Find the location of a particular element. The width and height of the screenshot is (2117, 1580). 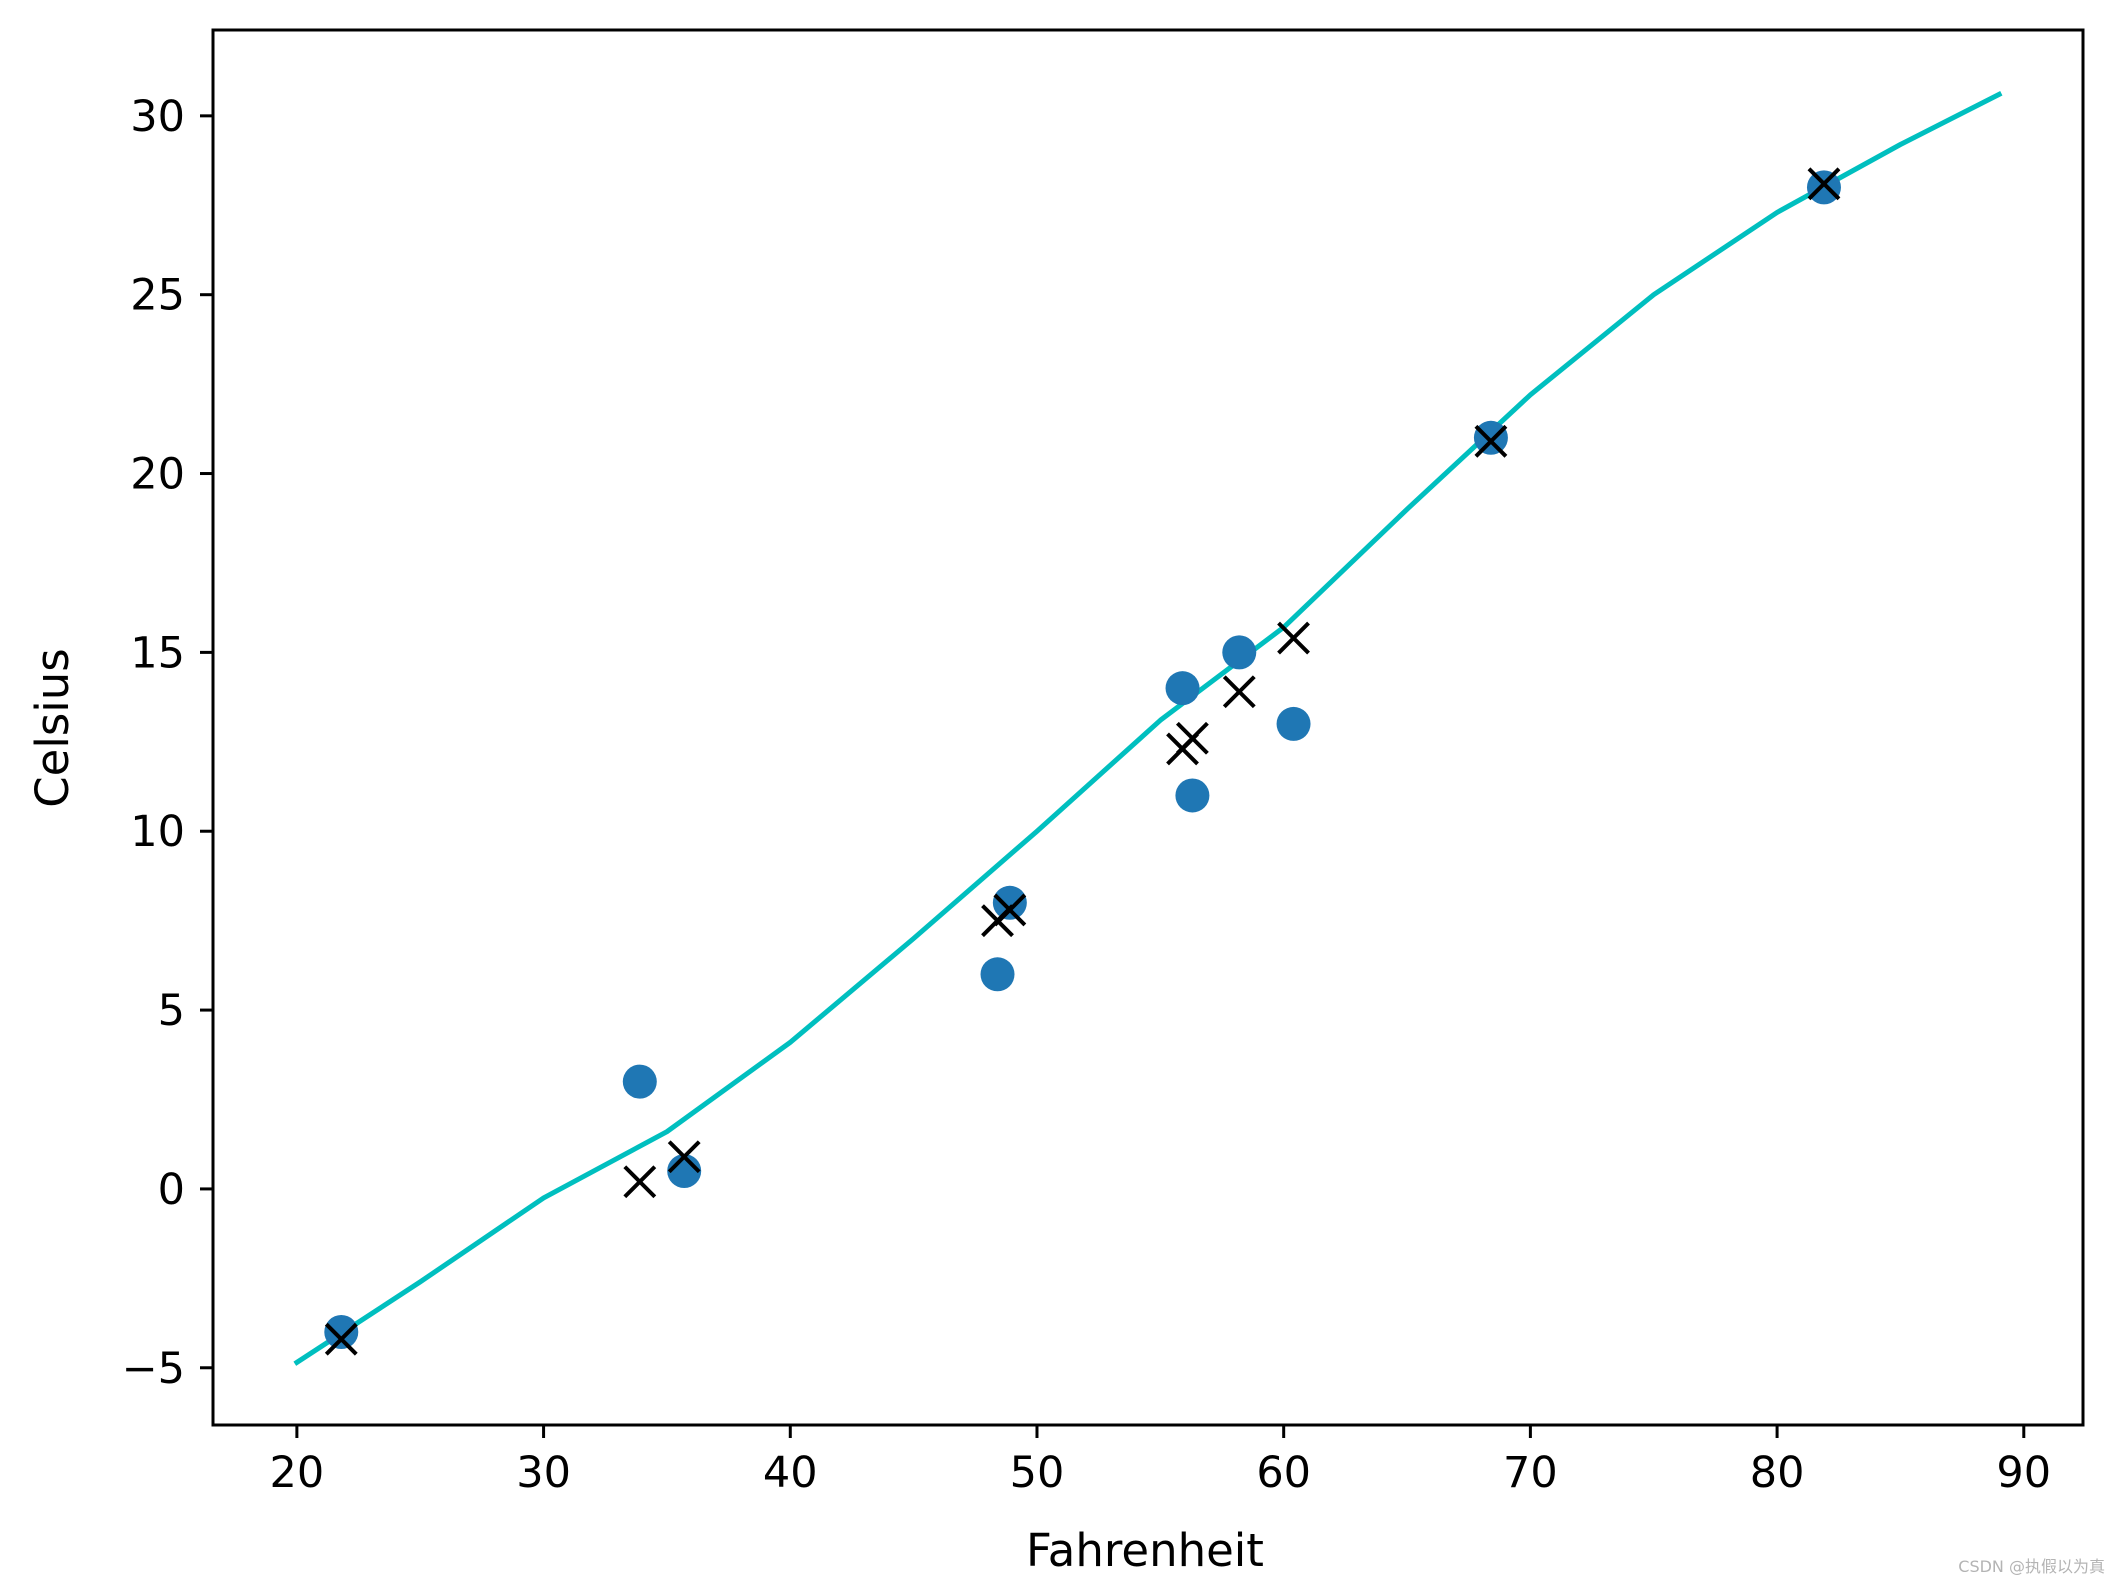

x-tick-label: 60 is located at coordinates (1283, 1473).